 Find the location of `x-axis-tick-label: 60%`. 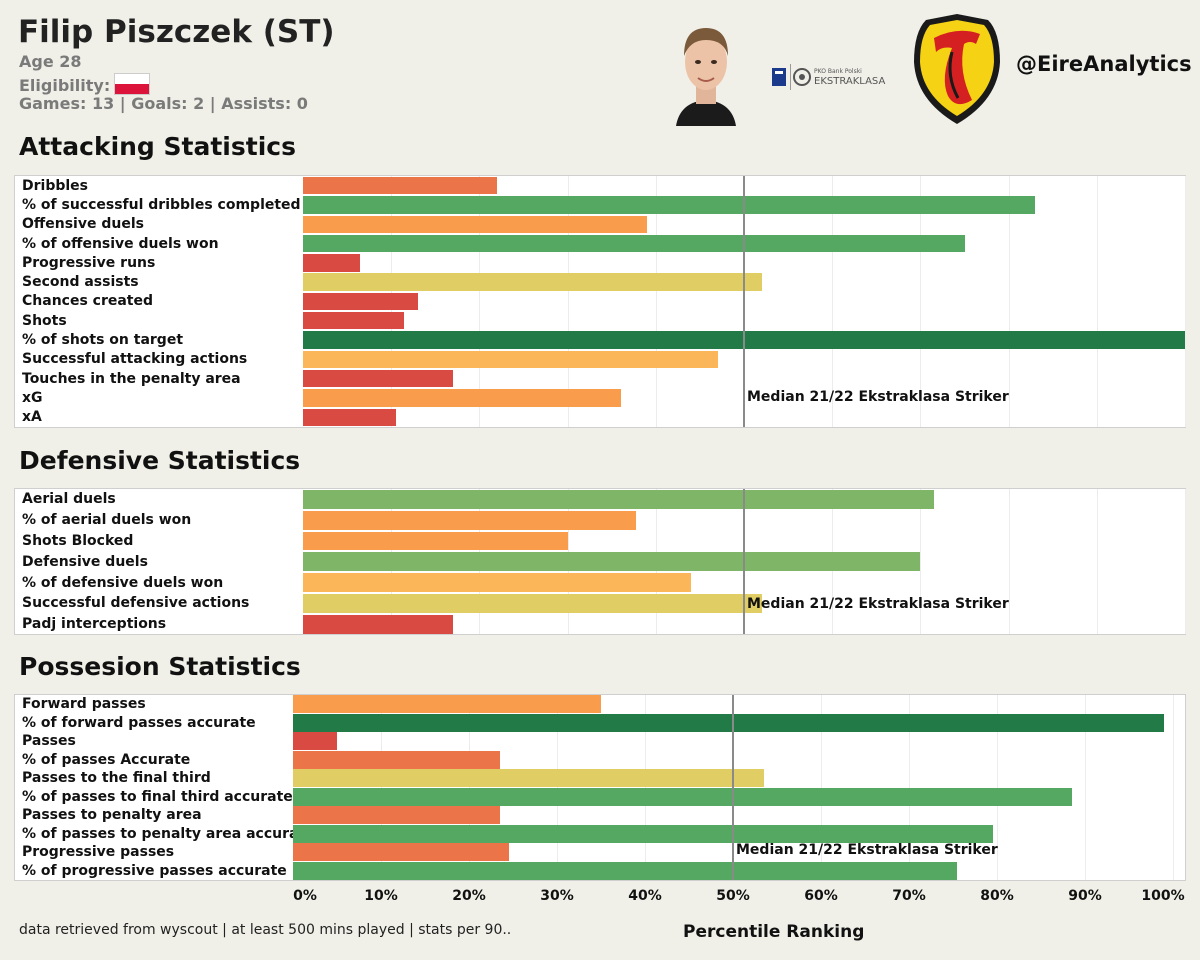

x-axis-tick-label: 60% is located at coordinates (821, 896).